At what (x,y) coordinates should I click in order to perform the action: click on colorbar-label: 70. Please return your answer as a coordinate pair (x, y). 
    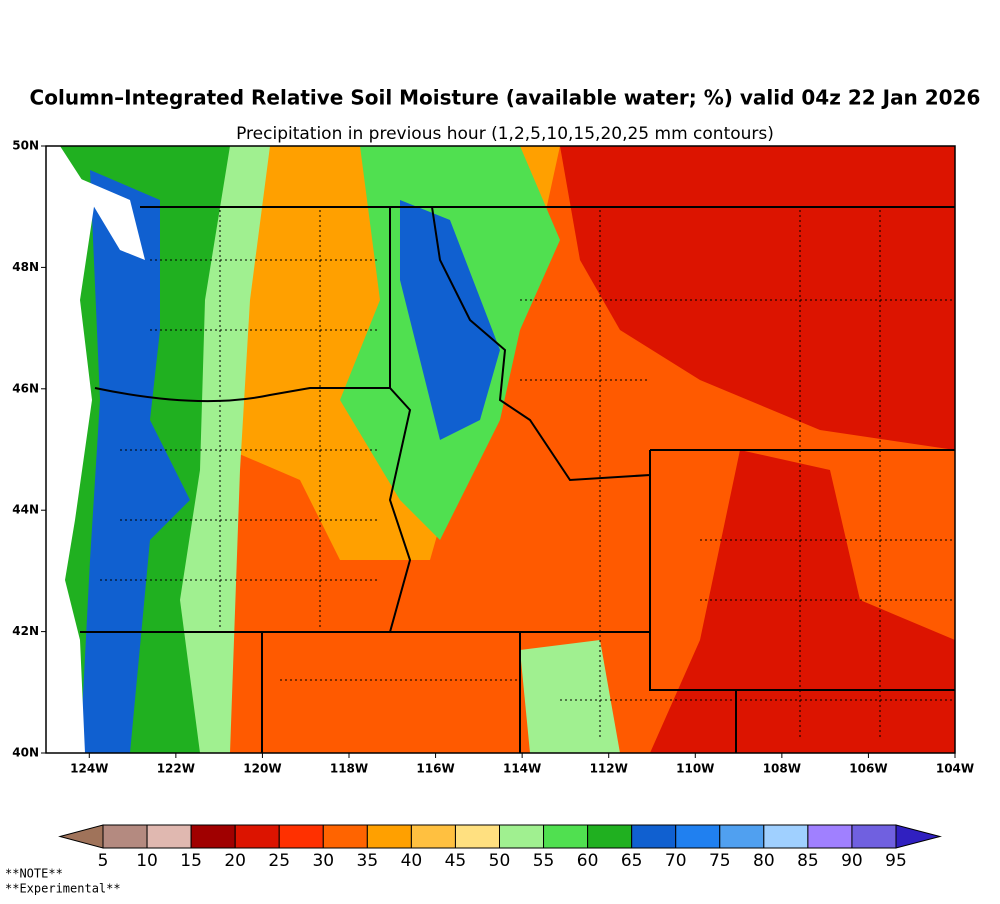
    Looking at the image, I should click on (676, 861).